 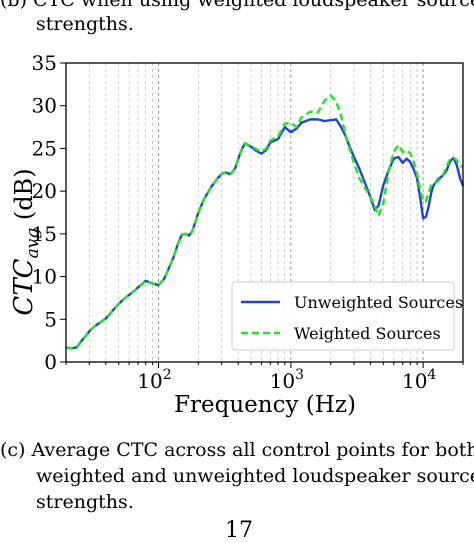 What do you see at coordinates (265, 405) in the screenshot?
I see `x-axis-label: Frequency (Hz)` at bounding box center [265, 405].